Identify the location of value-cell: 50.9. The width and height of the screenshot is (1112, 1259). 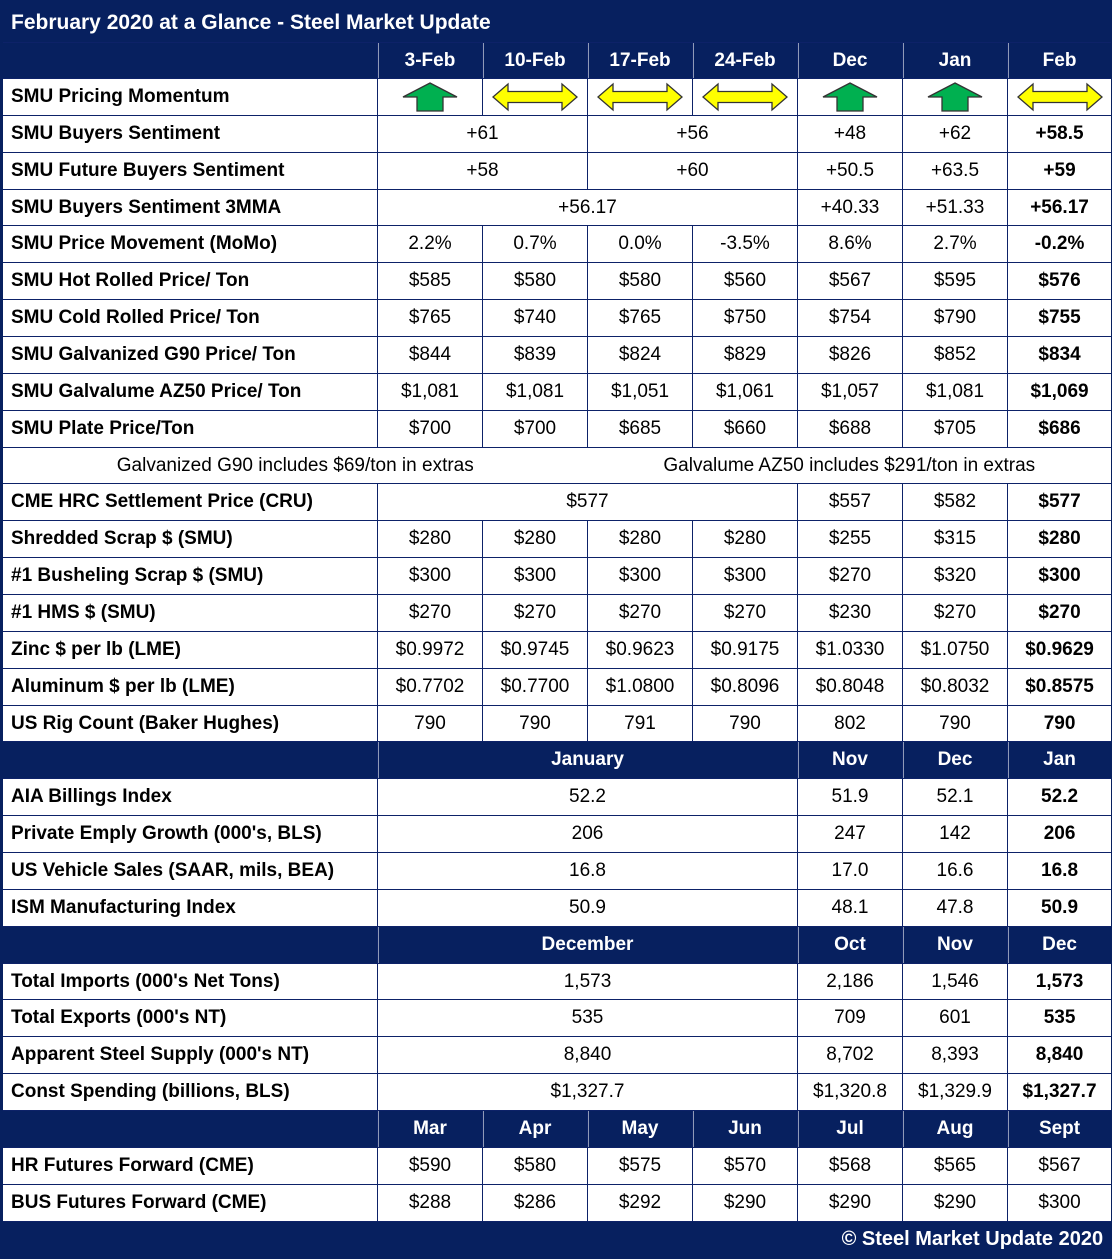
(587, 907).